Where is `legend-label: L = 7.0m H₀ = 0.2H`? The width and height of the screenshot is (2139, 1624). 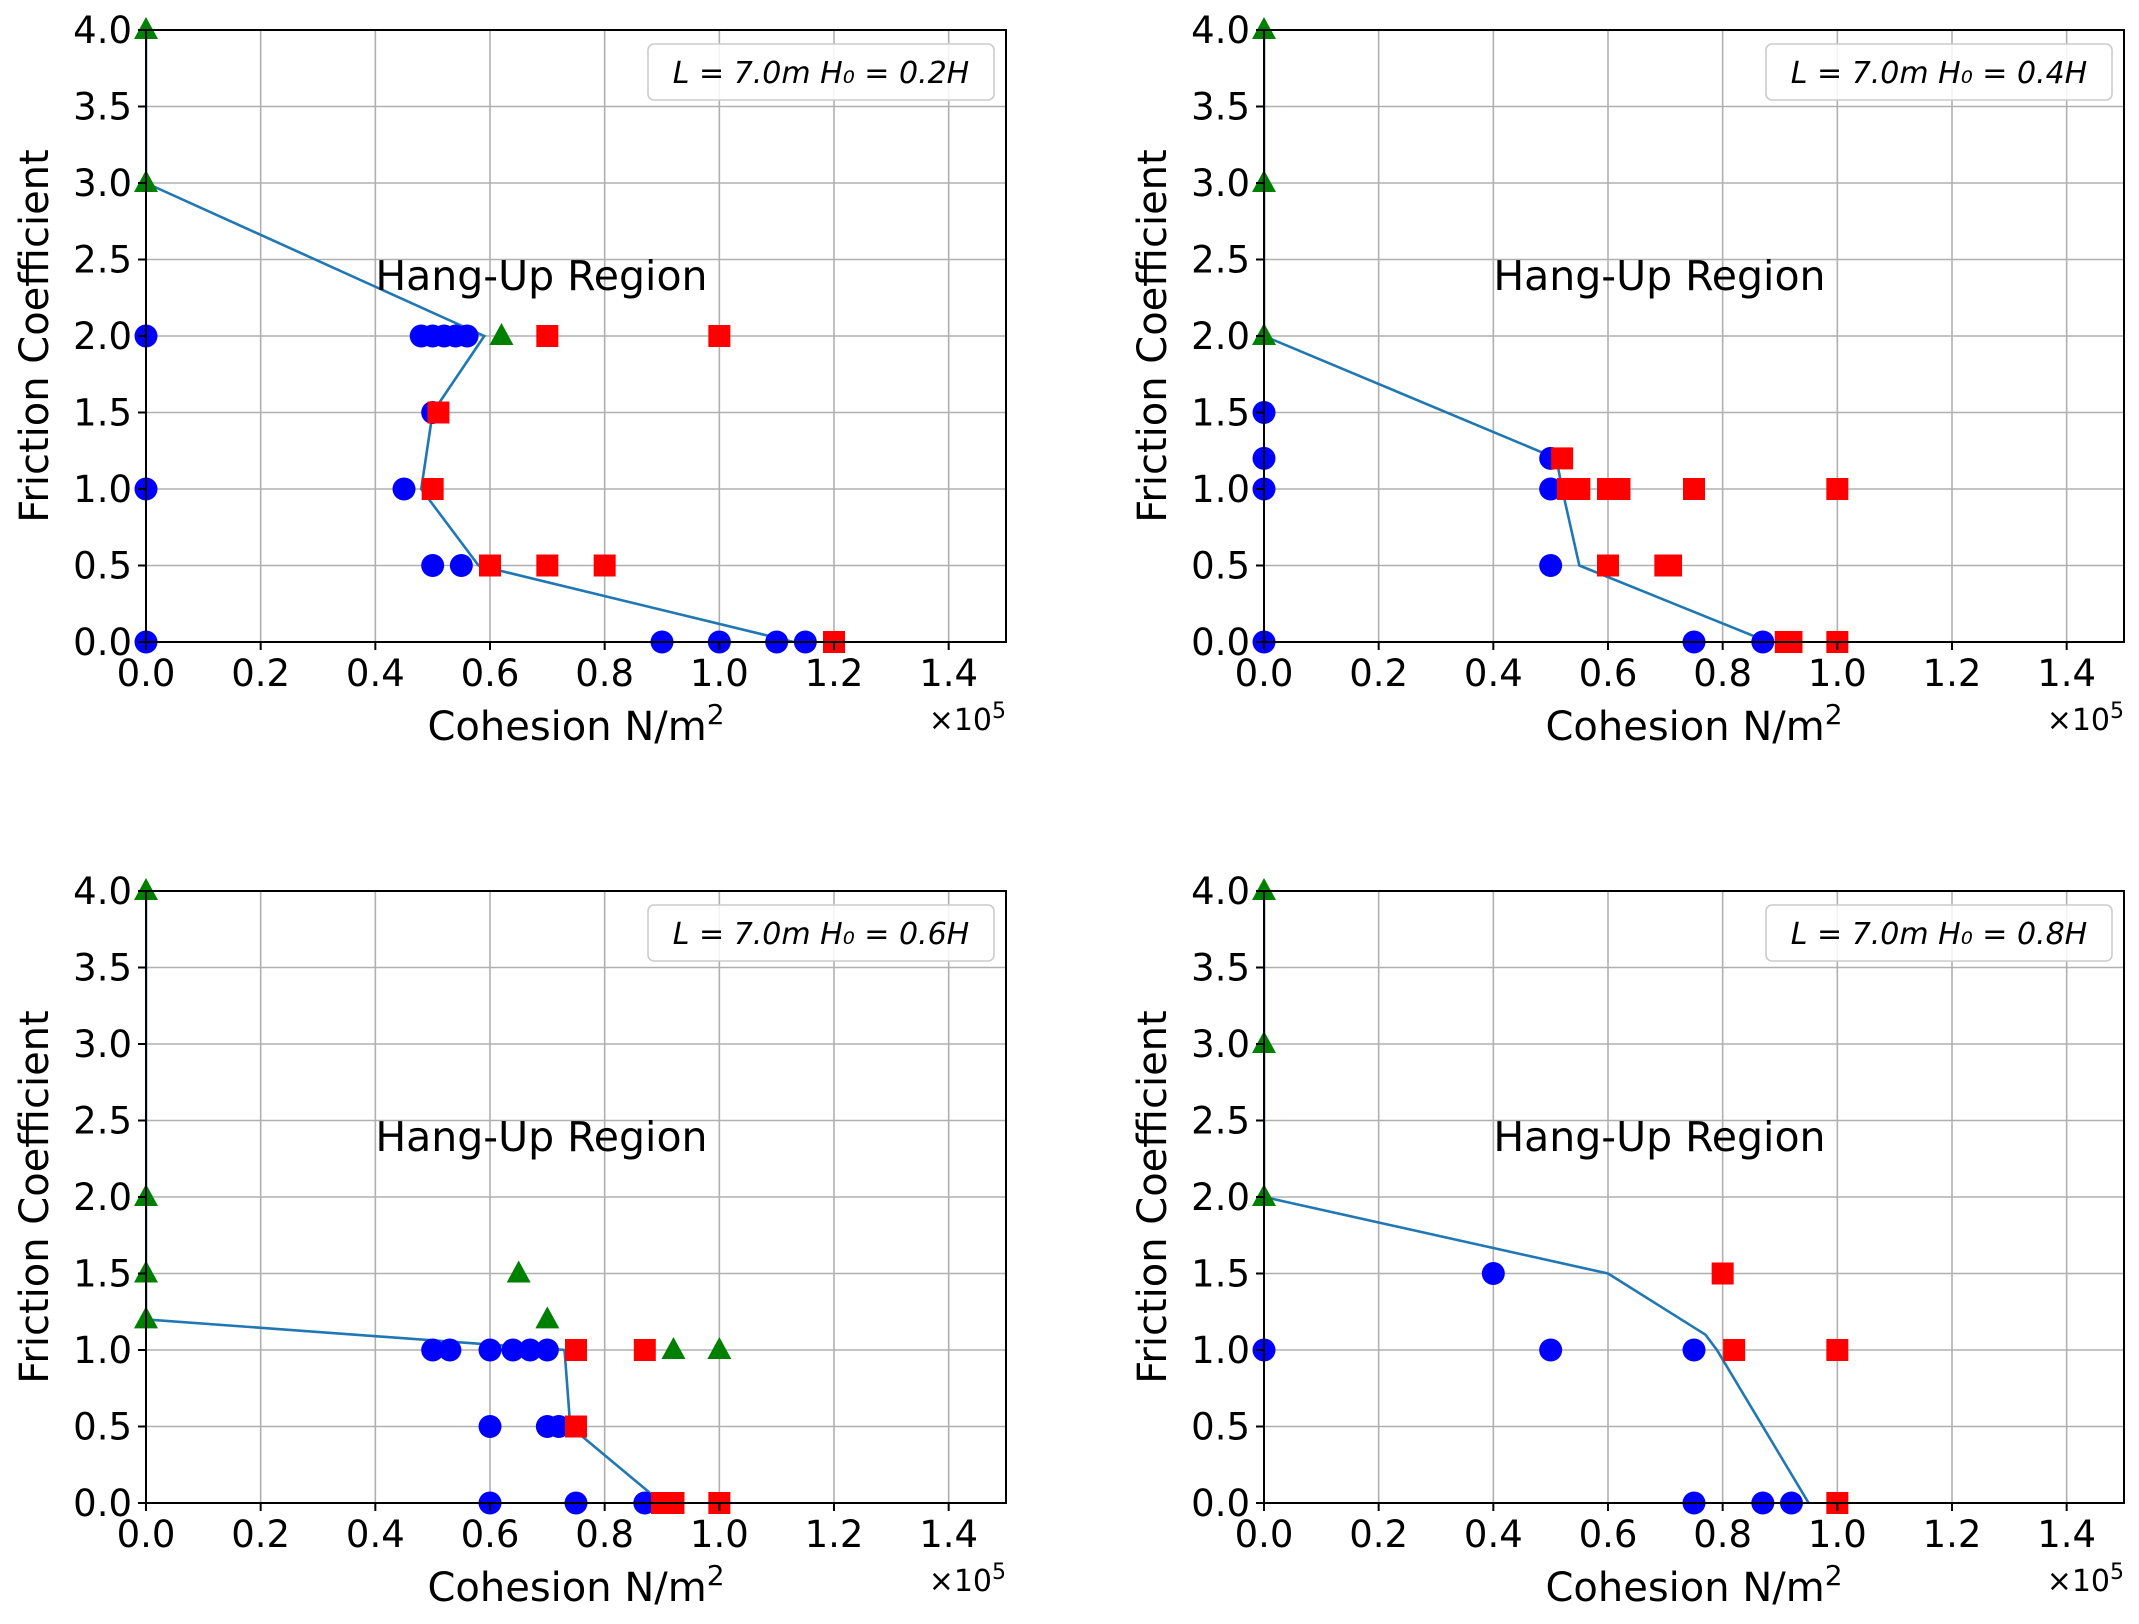
legend-label: L = 7.0m H₀ = 0.2H is located at coordinates (821, 73).